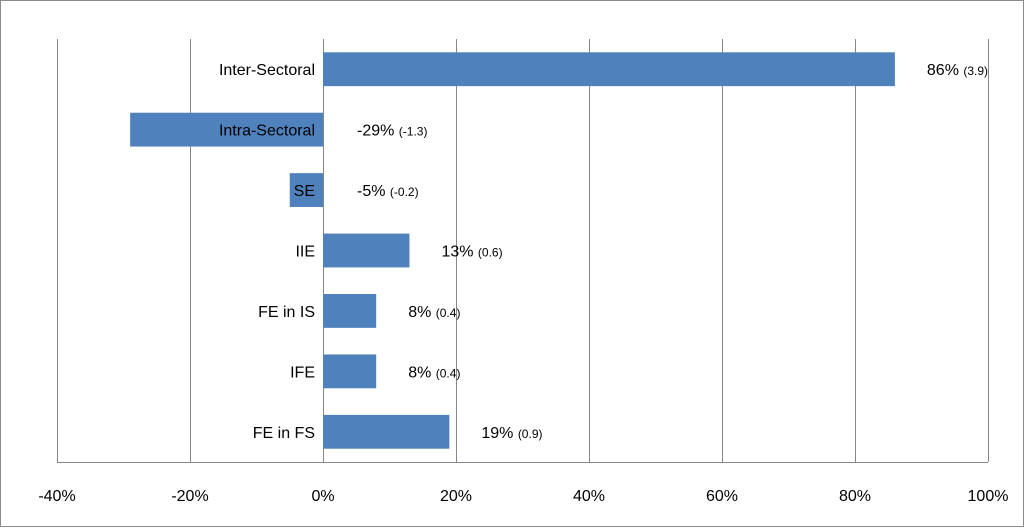  Describe the element at coordinates (404, 192) in the screenshot. I see `data-label-secondary: (-0.2)` at that location.